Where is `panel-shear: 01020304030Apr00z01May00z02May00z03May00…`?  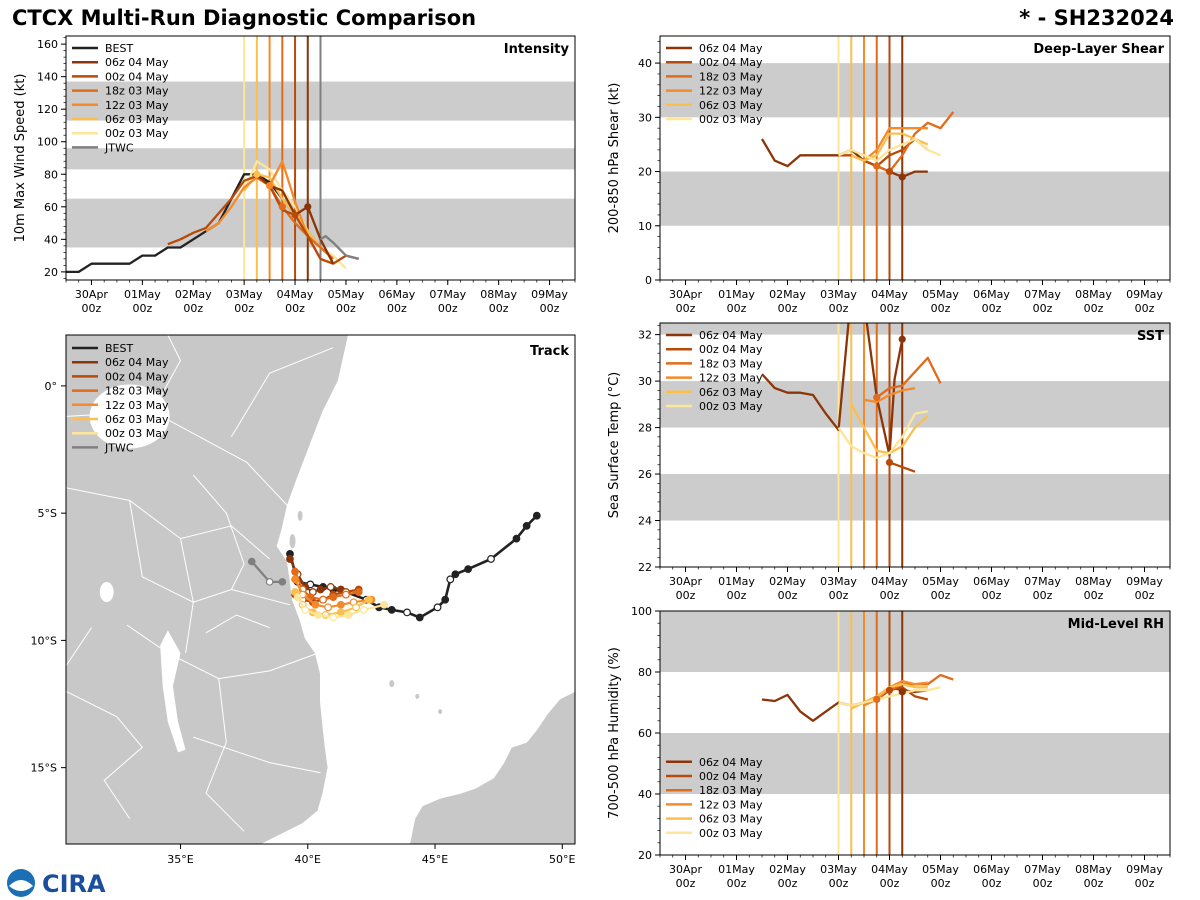
panel-shear: 01020304030Apr00z01May00z02May00z03May00… is located at coordinates (889, 175).